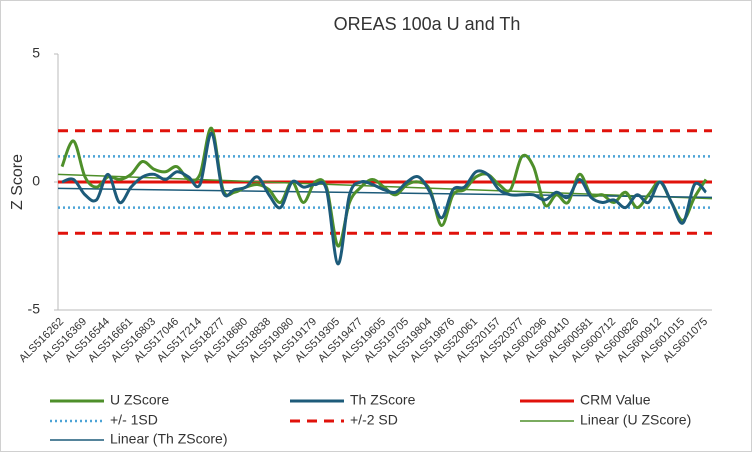  What do you see at coordinates (139, 400) in the screenshot?
I see `legend-label: U ZScore` at bounding box center [139, 400].